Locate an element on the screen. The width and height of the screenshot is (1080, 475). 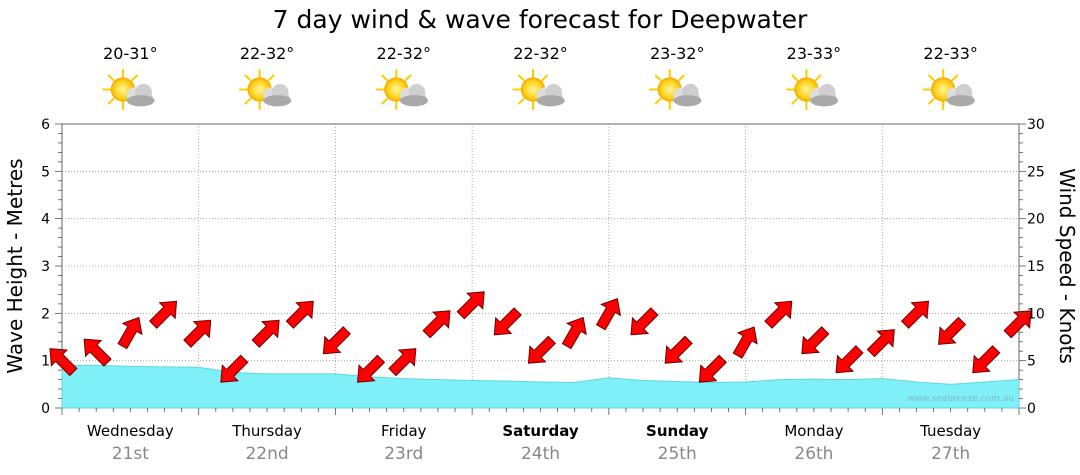
right-tick-label: 25 is located at coordinates (1036, 172).